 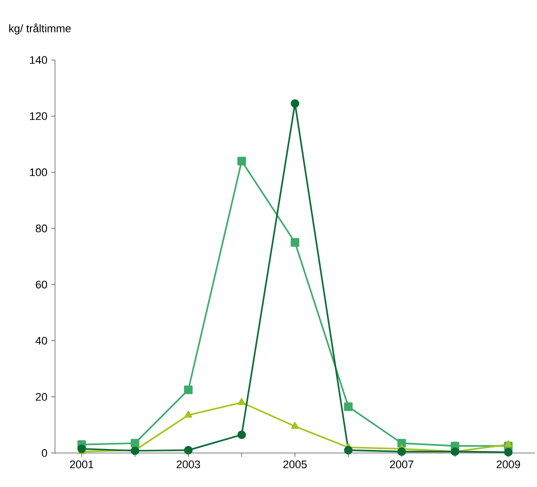 I want to click on y-tick-label: 20, so click(x=42, y=396).